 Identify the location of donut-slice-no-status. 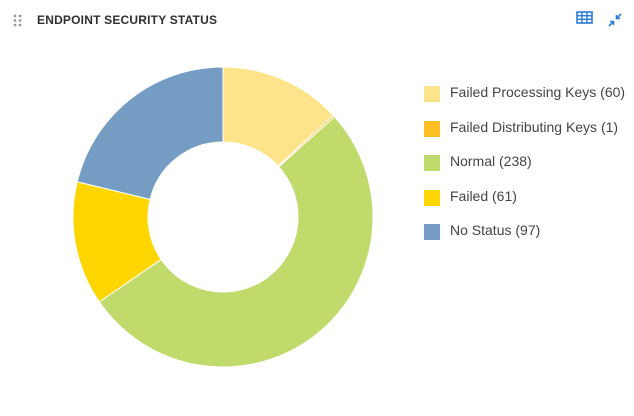
(150, 133).